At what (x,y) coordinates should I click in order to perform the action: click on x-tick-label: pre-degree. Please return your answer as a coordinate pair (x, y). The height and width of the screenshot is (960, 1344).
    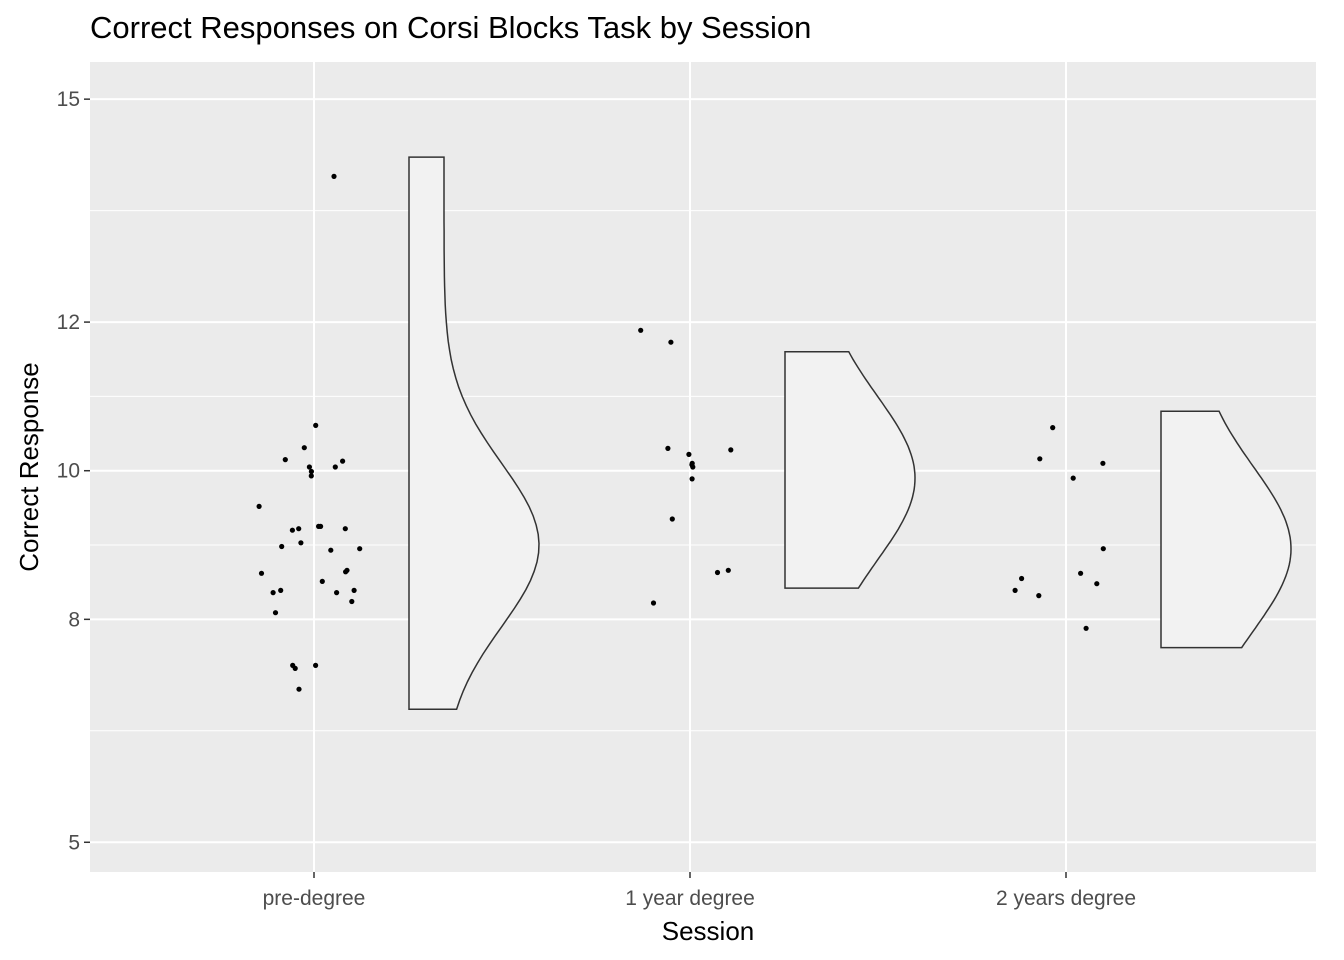
    Looking at the image, I should click on (314, 898).